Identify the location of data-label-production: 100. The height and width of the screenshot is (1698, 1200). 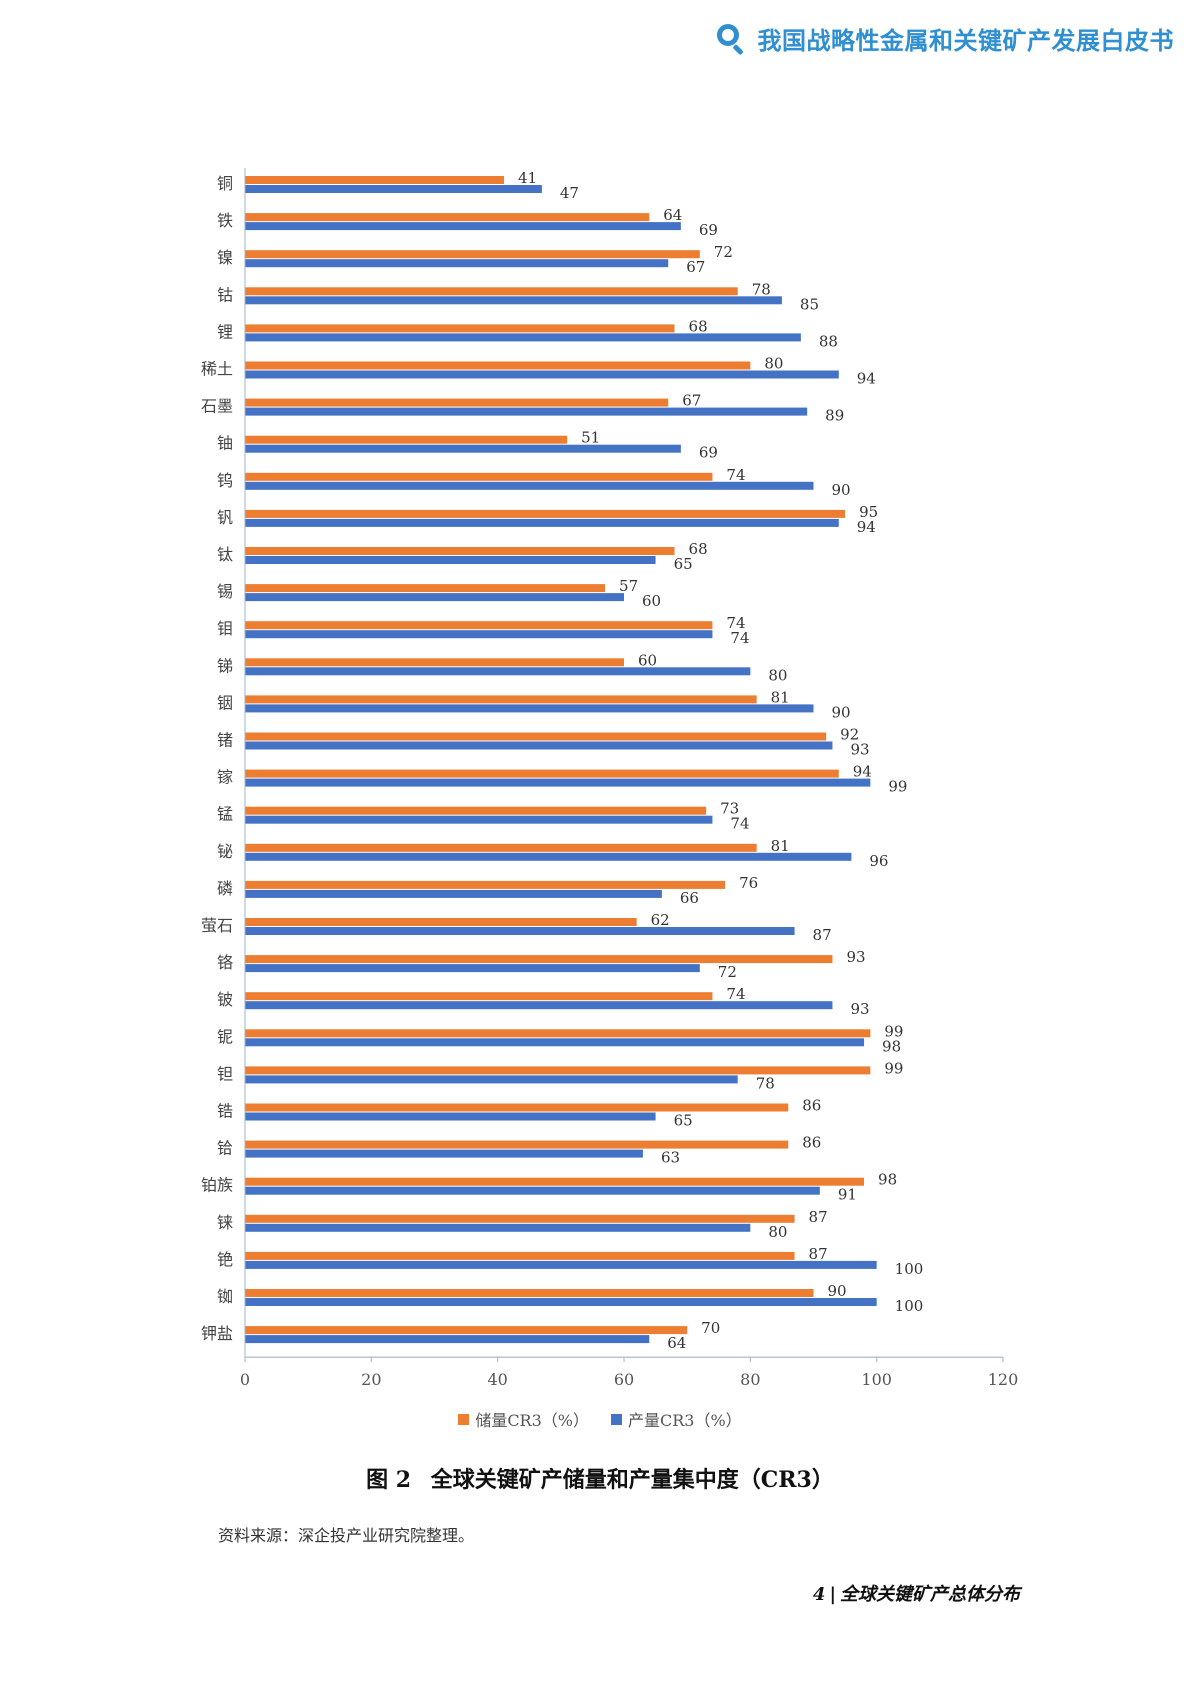
(909, 1306).